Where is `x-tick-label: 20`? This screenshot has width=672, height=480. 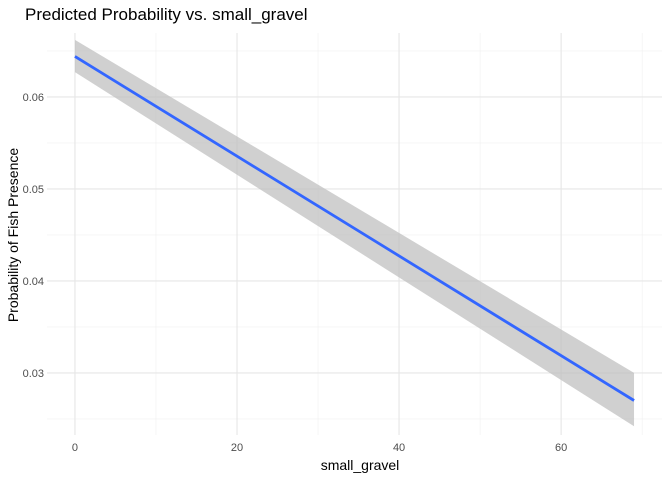
x-tick-label: 20 is located at coordinates (237, 448).